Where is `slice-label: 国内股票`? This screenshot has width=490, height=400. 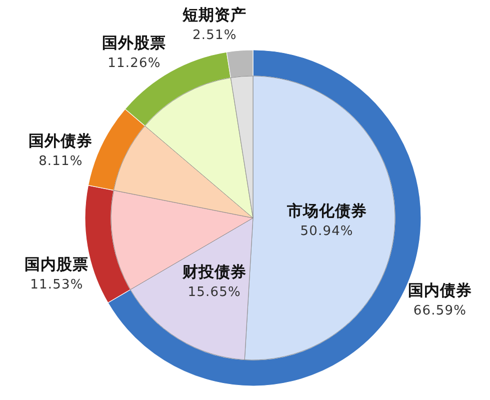
slice-label: 国内股票 is located at coordinates (56, 265).